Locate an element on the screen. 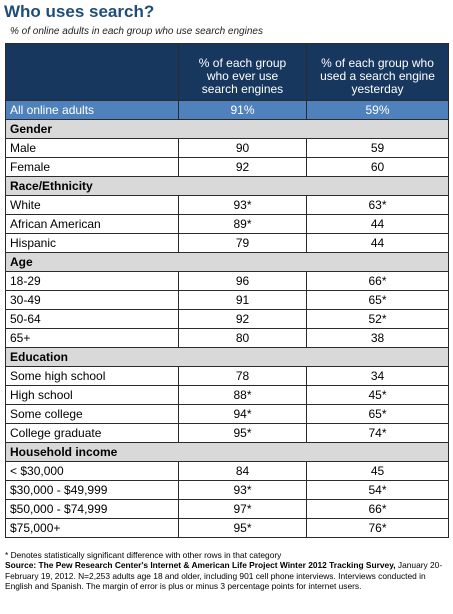 This screenshot has height=614, width=453. ever-value: 90 is located at coordinates (242, 148).